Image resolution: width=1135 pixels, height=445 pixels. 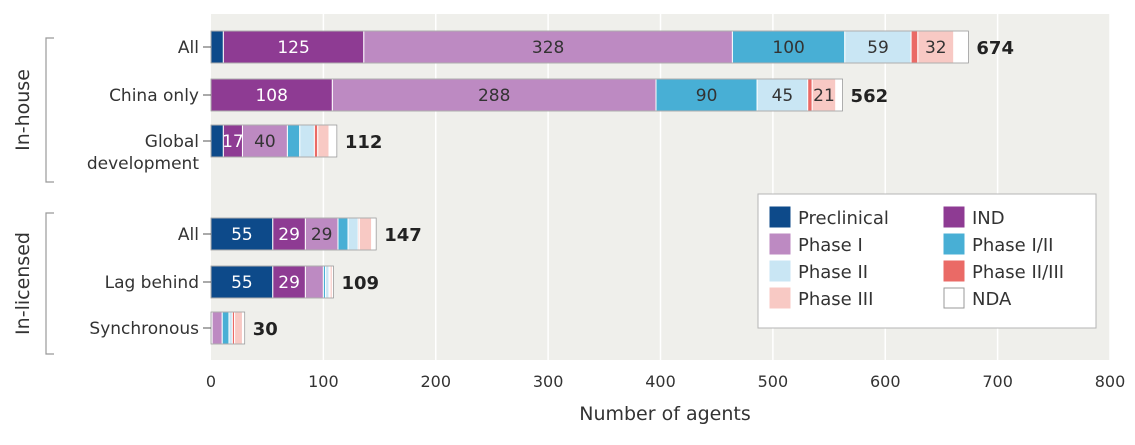 What do you see at coordinates (995, 48) in the screenshot?
I see `bar-total-label: 674` at bounding box center [995, 48].